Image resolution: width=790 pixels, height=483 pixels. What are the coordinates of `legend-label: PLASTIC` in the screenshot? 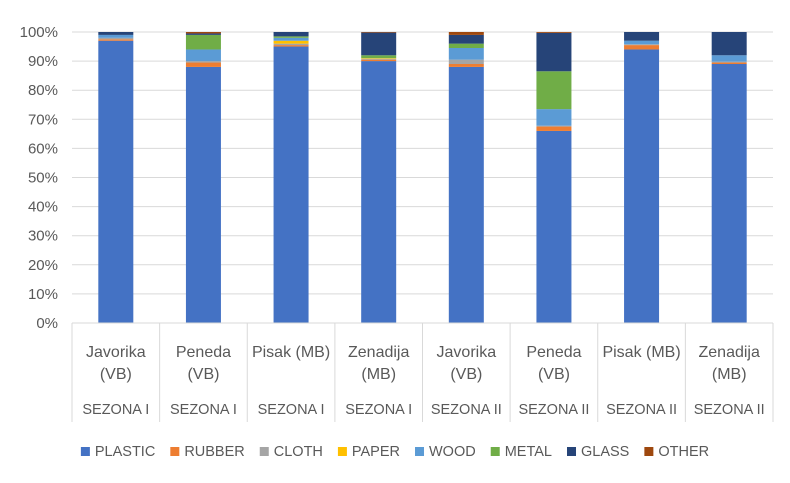 It's located at (125, 452).